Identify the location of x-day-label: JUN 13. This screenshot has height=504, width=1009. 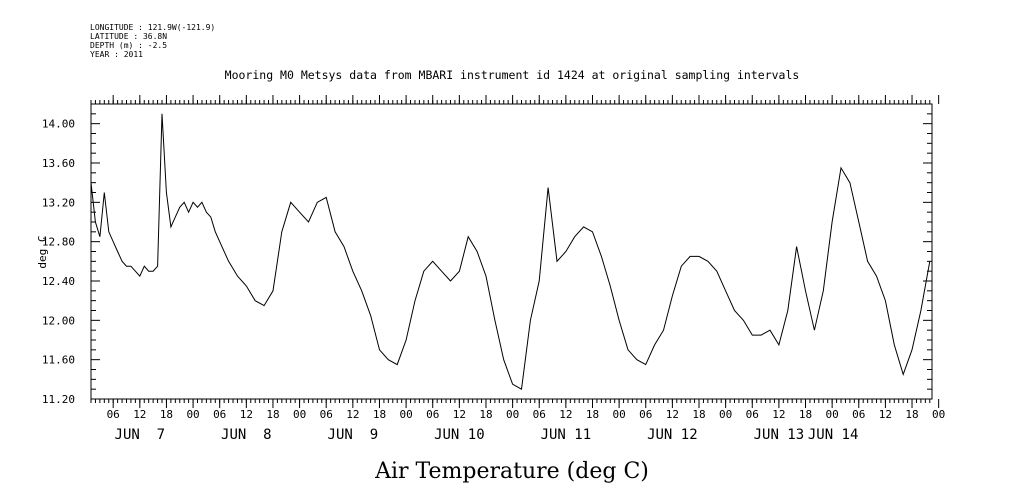
(779, 435).